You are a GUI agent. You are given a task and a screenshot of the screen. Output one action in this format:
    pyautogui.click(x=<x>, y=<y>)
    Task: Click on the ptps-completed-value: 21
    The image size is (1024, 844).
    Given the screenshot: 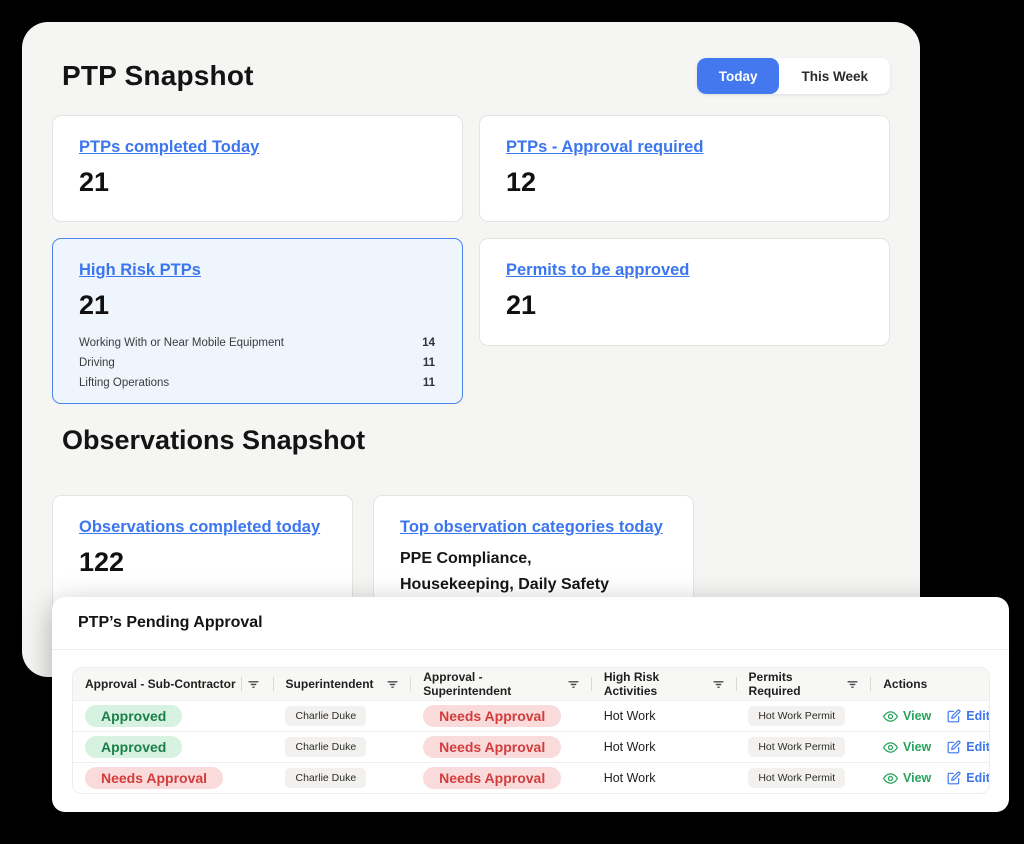 What is the action you would take?
    pyautogui.click(x=94, y=182)
    